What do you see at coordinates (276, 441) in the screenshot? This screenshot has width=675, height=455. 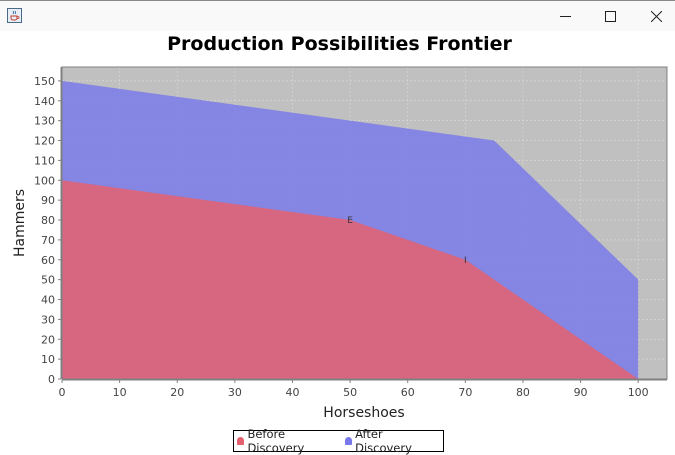 I see `legend-label-before: Before Discovery` at bounding box center [276, 441].